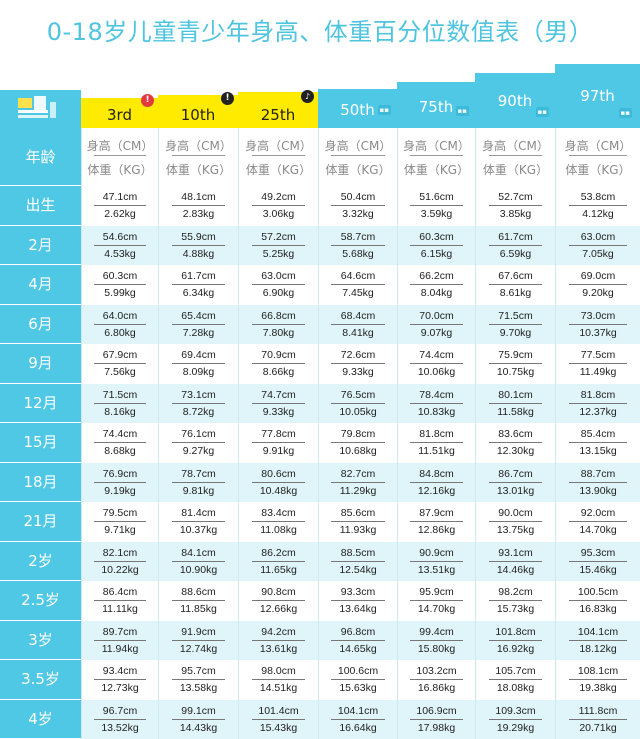 The image size is (640, 739). Describe the element at coordinates (436, 403) in the screenshot. I see `value-cell: 78.4cm 10.83kg` at that location.